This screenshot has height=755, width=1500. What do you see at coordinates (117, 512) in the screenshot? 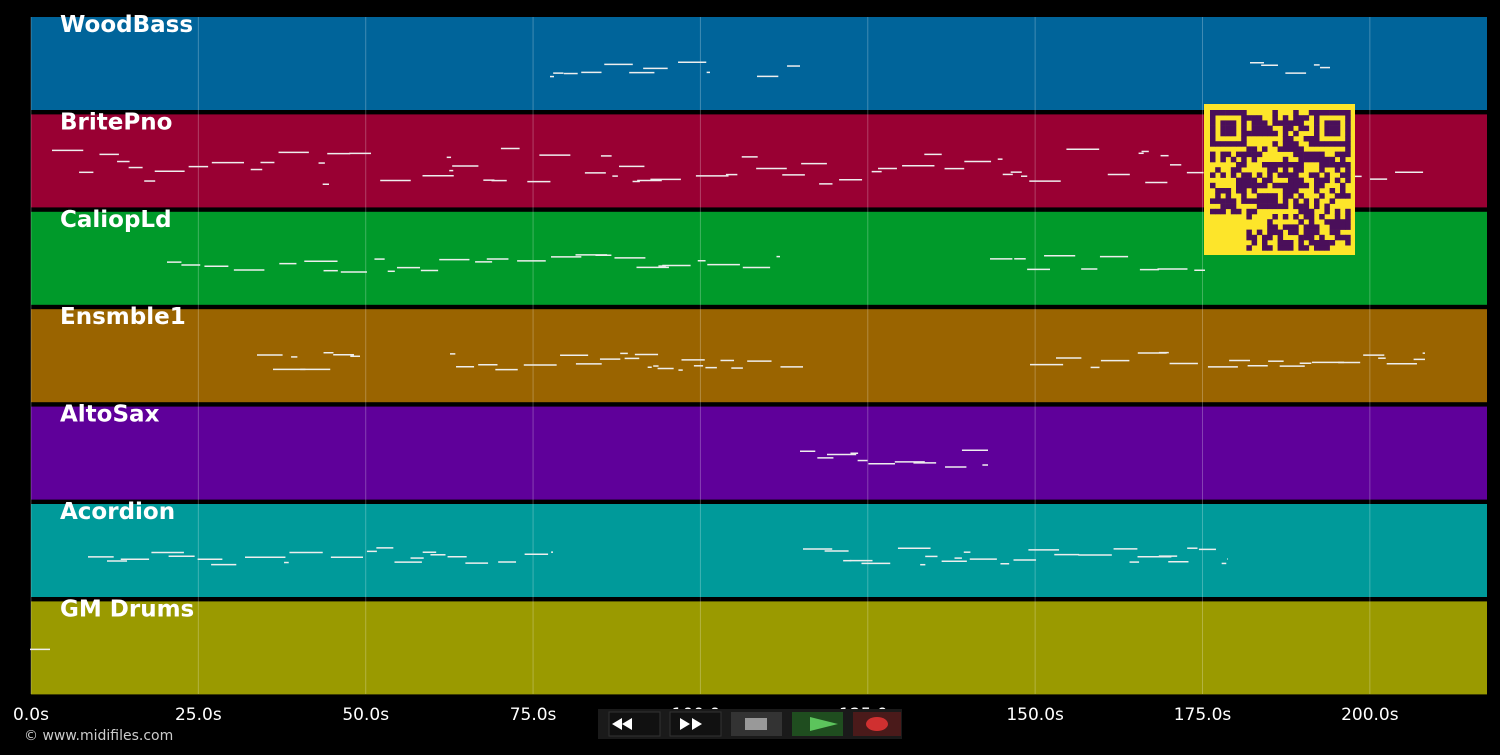
I see `track-name: Acordion` at bounding box center [117, 512].